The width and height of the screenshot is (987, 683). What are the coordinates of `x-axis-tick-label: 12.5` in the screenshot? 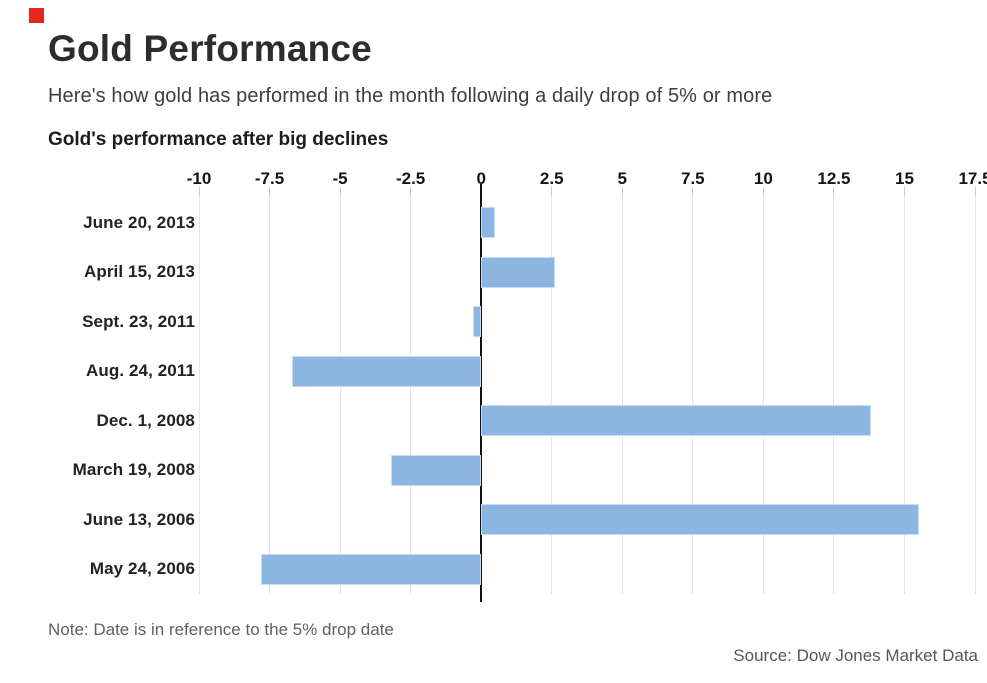 It's located at (834, 178).